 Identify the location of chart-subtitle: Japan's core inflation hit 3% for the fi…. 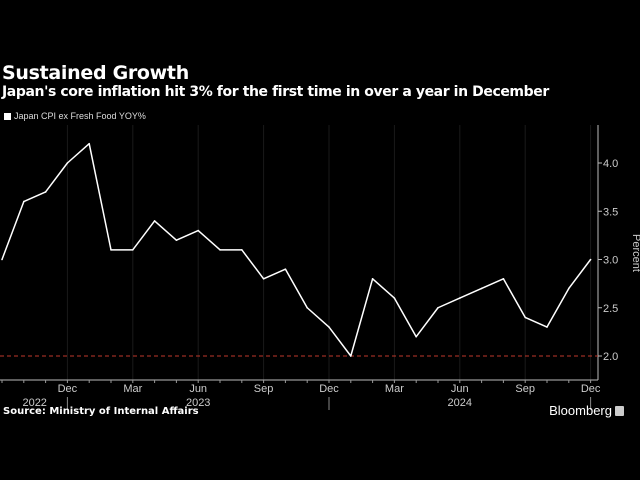
(275, 92).